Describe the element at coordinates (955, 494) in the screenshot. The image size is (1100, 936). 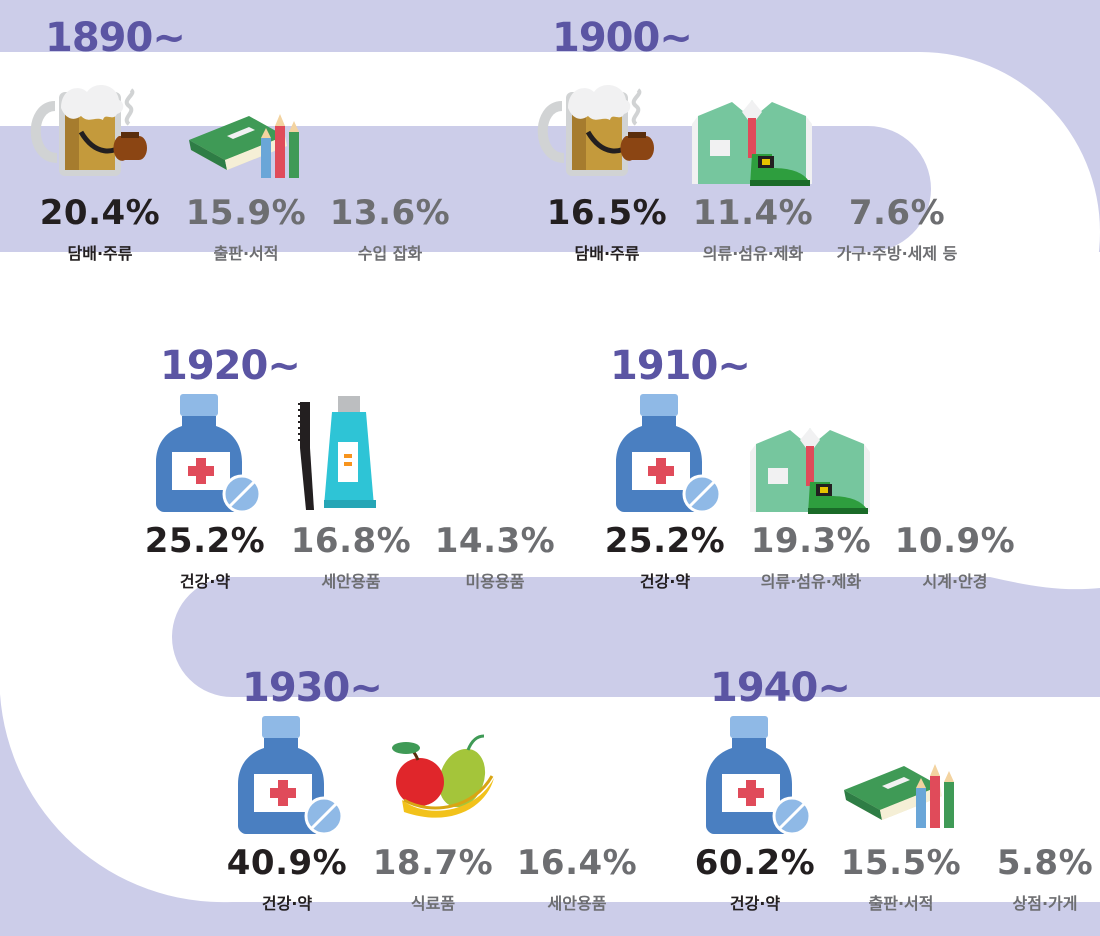
I see `category: 10.9% 시계·안경` at that location.